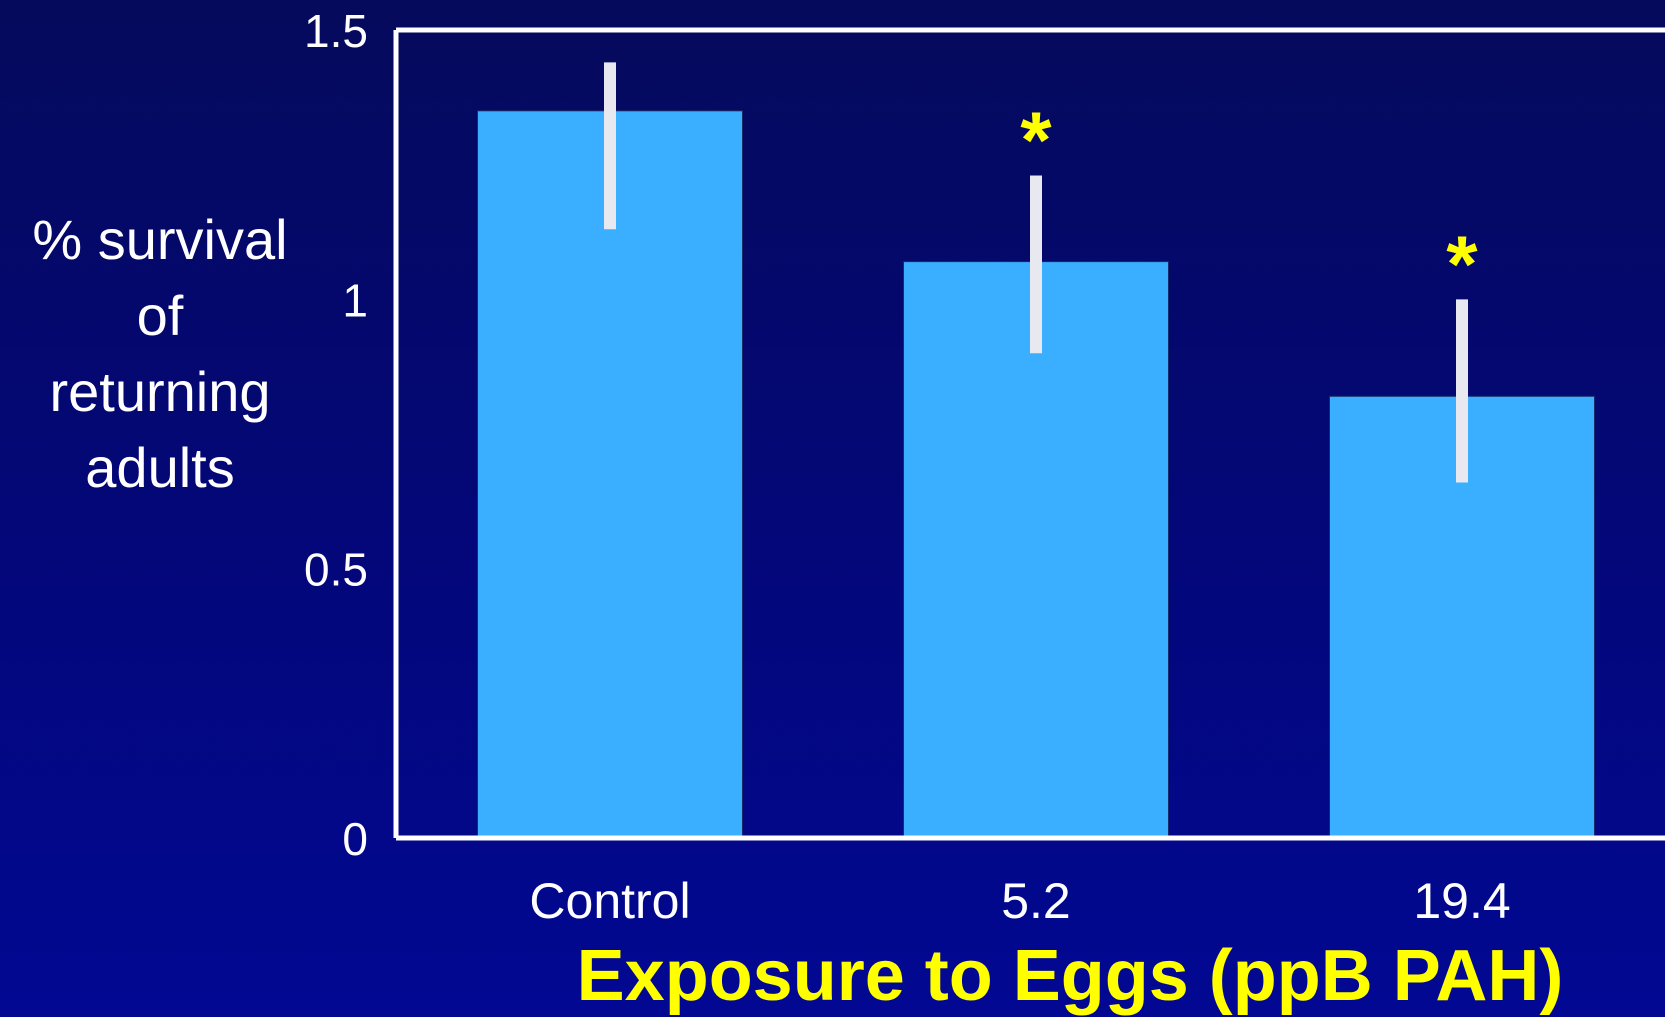 The width and height of the screenshot is (1665, 1017). Describe the element at coordinates (355, 839) in the screenshot. I see `y-tick-label: 0` at that location.